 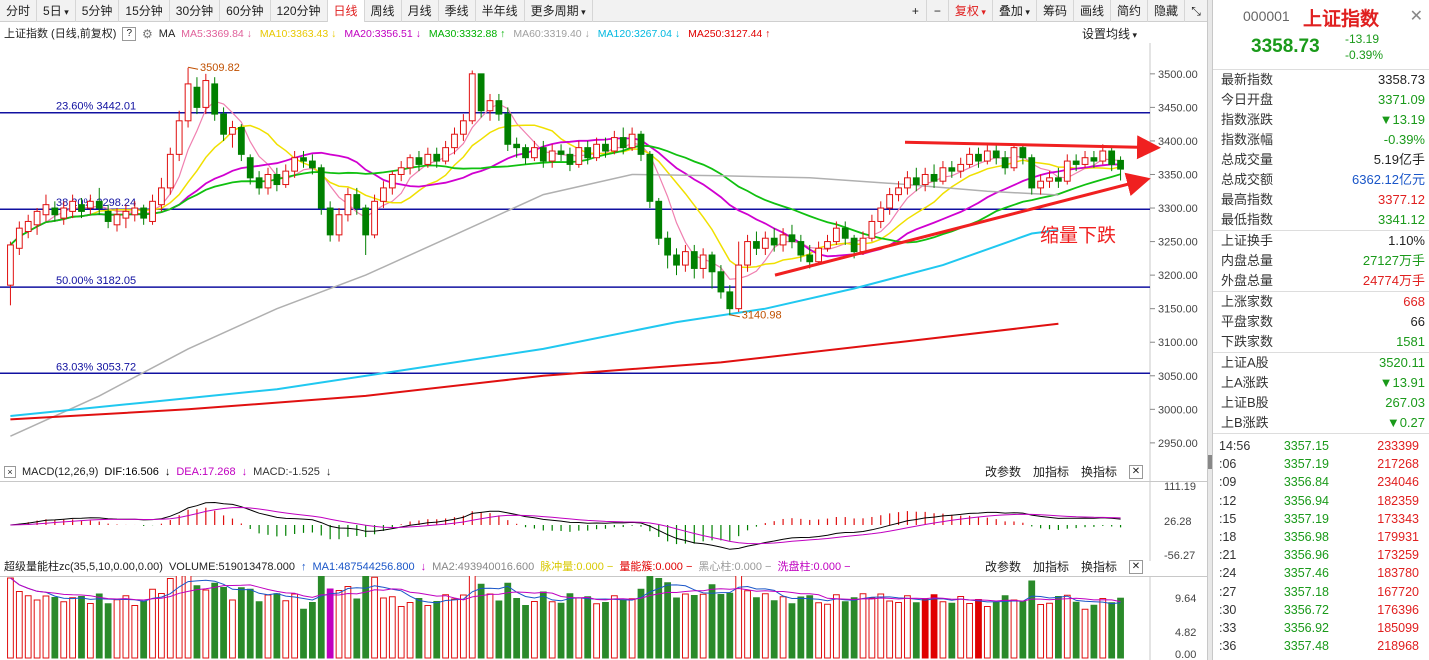 What do you see at coordinates (1321, 501) in the screenshot?
I see `tick-row: :12 3356.94 182359` at bounding box center [1321, 501].